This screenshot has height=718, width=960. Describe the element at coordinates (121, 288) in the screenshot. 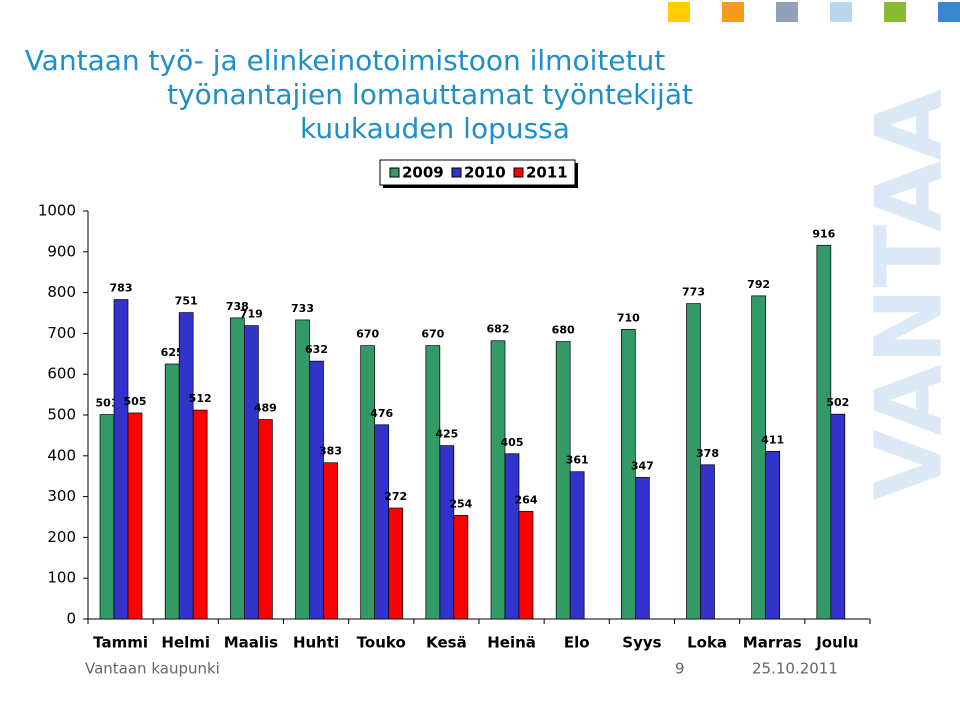

I see `value-label: 783` at that location.